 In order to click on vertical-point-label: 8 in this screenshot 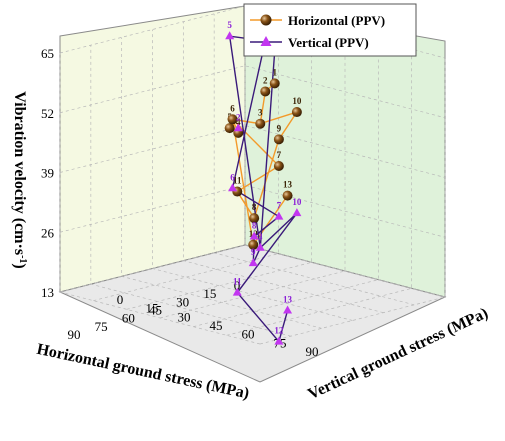, I will do `click(254, 226)`.